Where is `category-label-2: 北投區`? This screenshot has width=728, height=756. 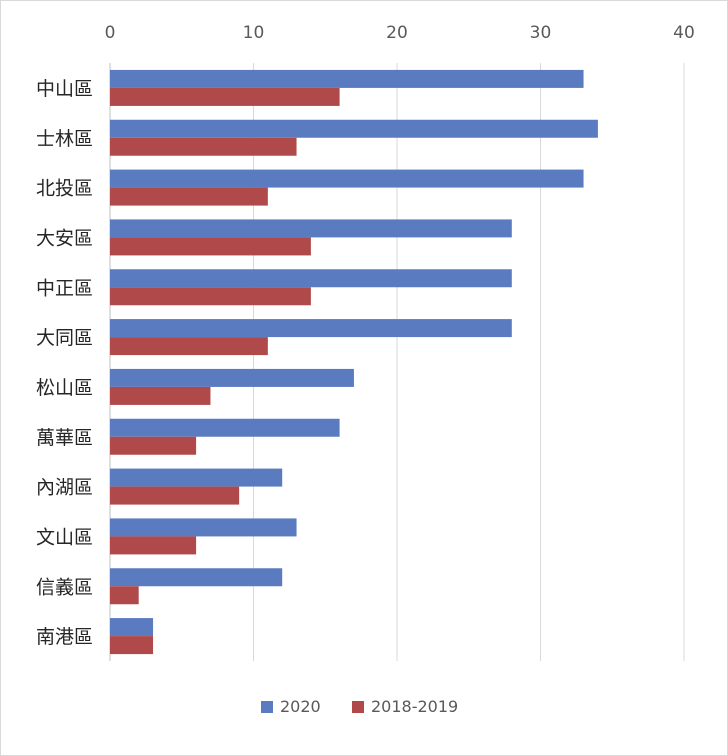 category-label-2: 北投區 is located at coordinates (64, 189).